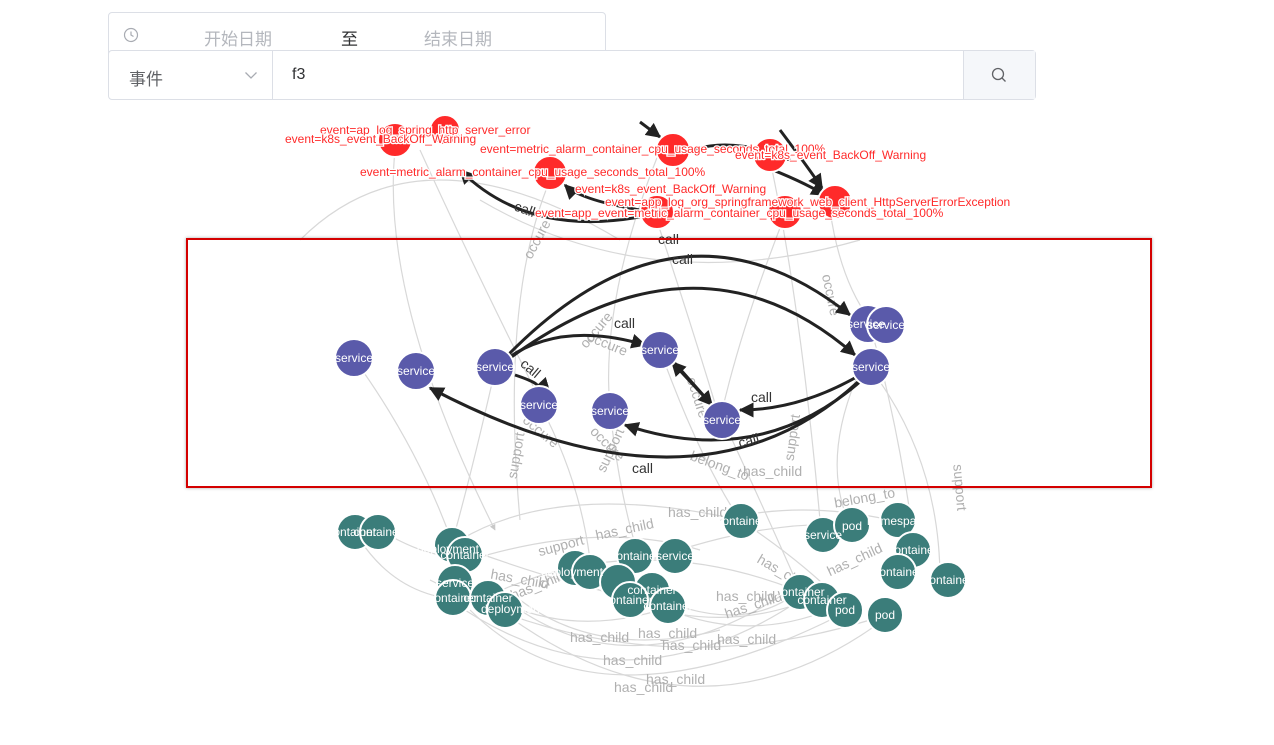  I want to click on date-range-separator: 至, so click(349, 39).